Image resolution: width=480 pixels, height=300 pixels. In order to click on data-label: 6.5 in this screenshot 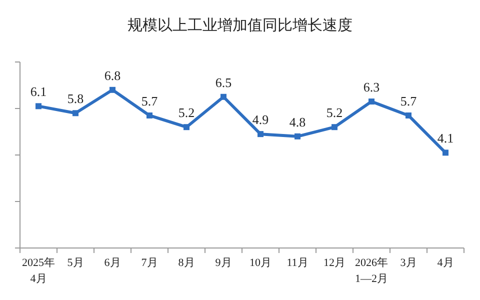, I will do `click(223, 82)`.